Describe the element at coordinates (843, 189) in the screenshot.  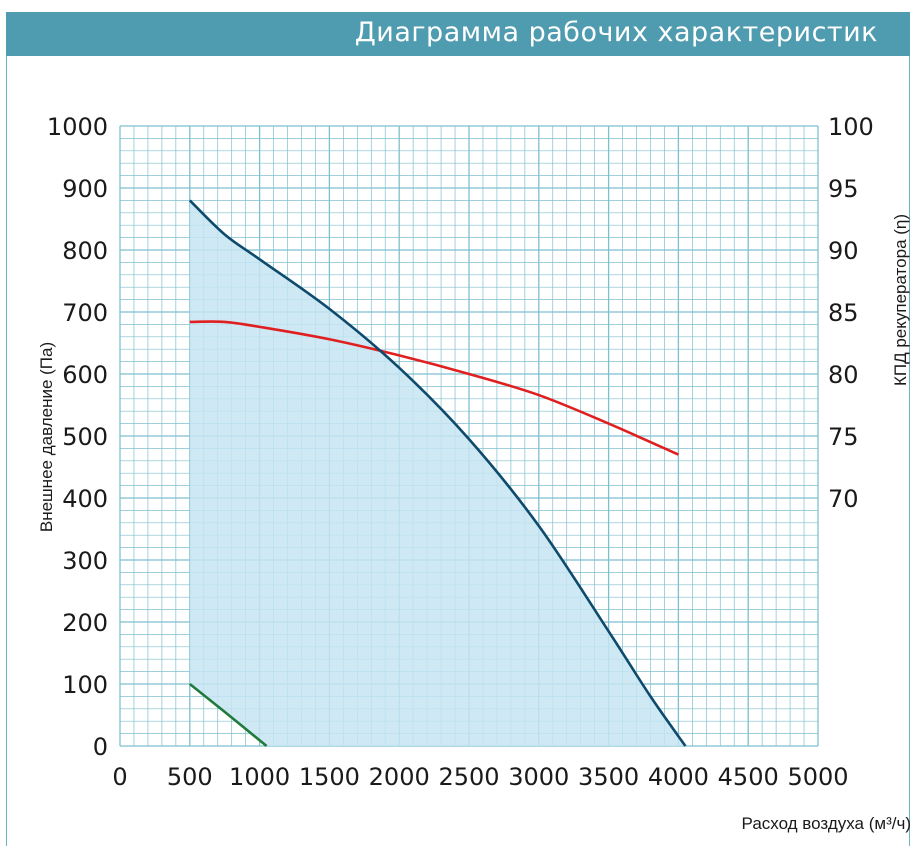
I see `y2-tick-label: 95` at that location.